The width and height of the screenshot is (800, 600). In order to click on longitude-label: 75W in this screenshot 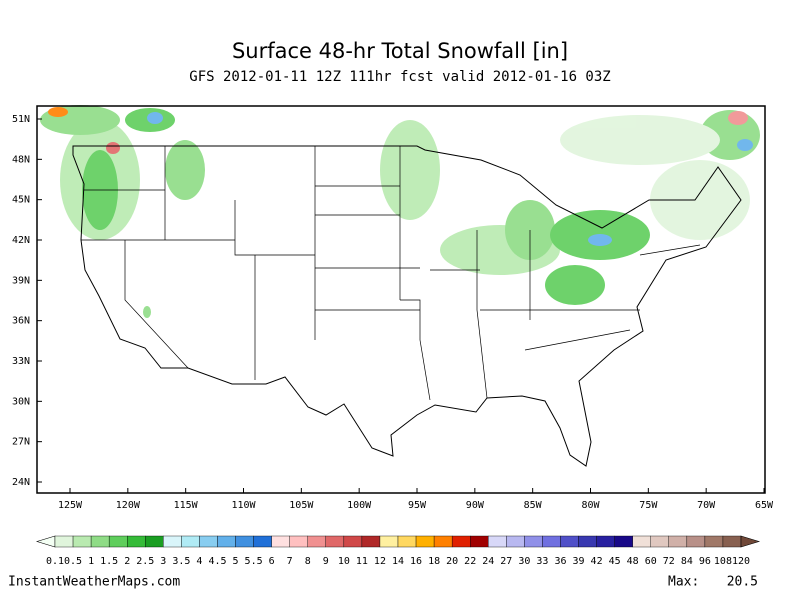, I will do `click(648, 505)`.